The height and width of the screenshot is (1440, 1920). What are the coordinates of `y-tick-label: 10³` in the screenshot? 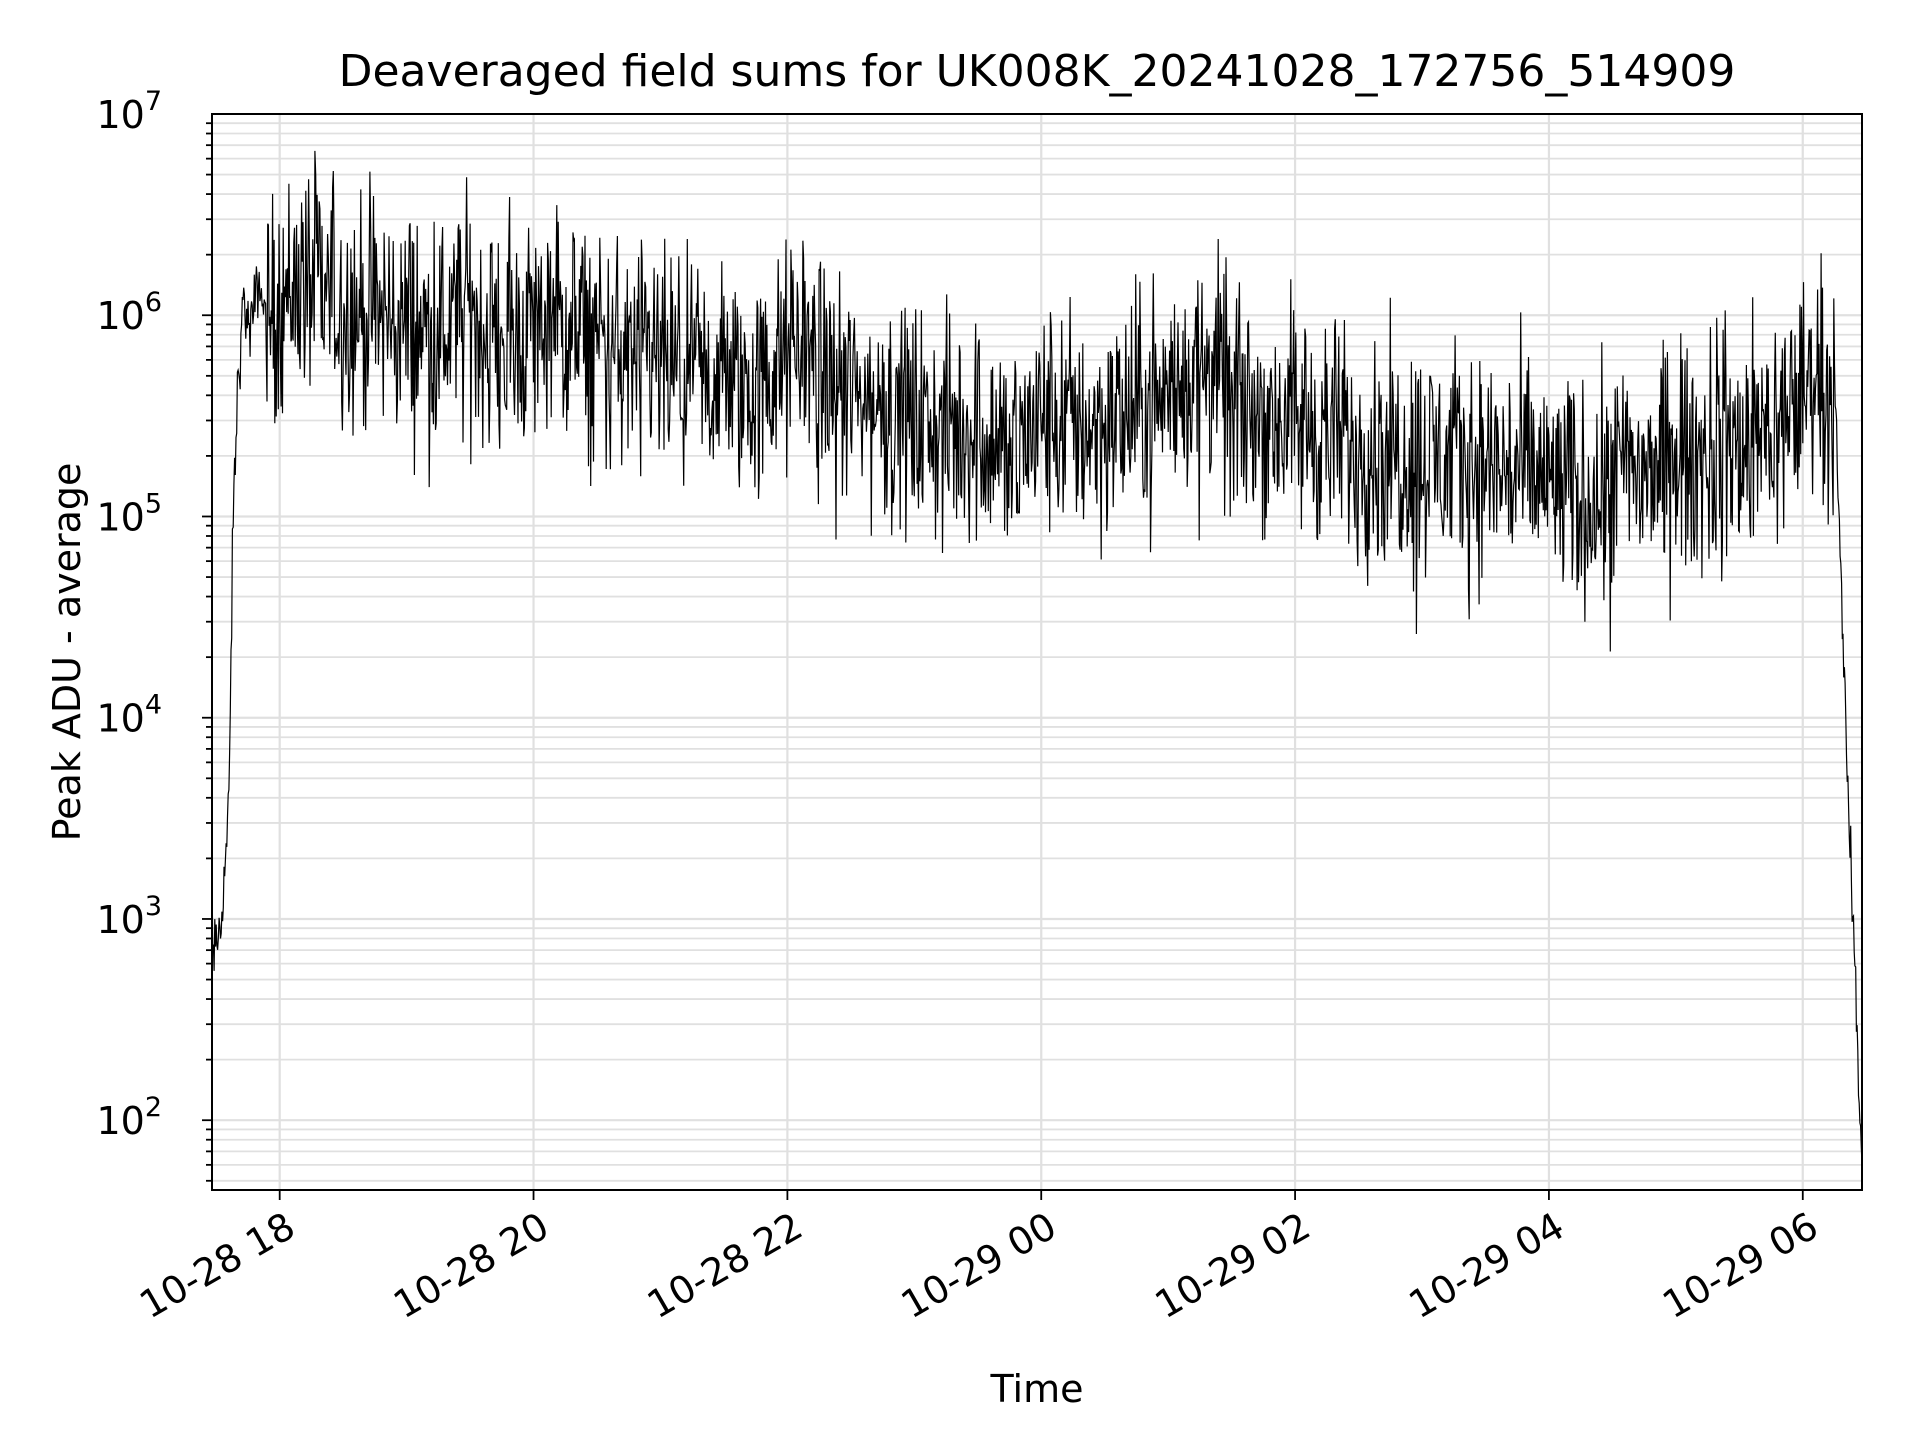 It's located at (129, 916).